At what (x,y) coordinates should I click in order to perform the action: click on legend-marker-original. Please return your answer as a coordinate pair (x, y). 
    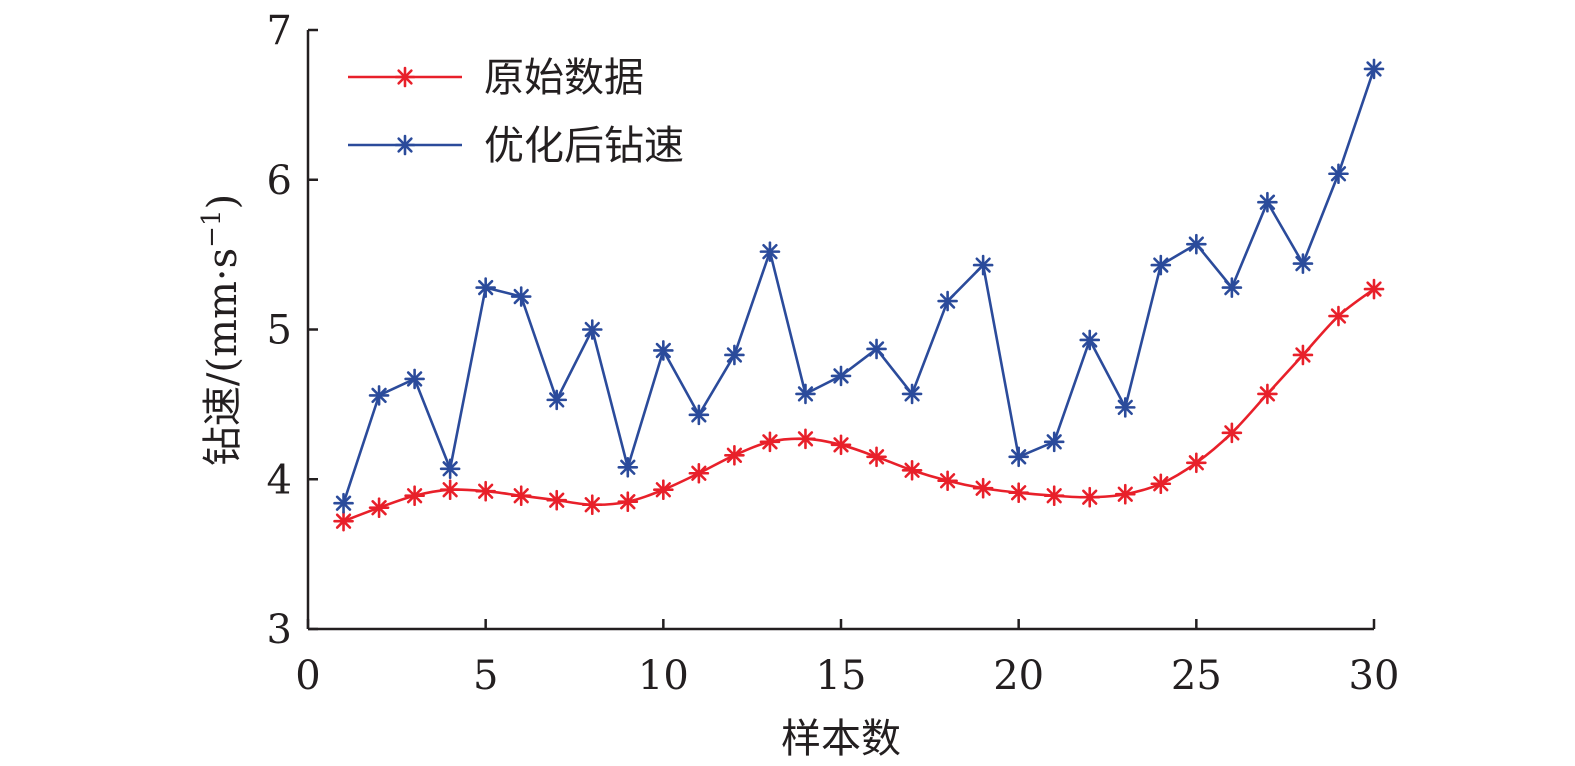
    Looking at the image, I should click on (405, 77).